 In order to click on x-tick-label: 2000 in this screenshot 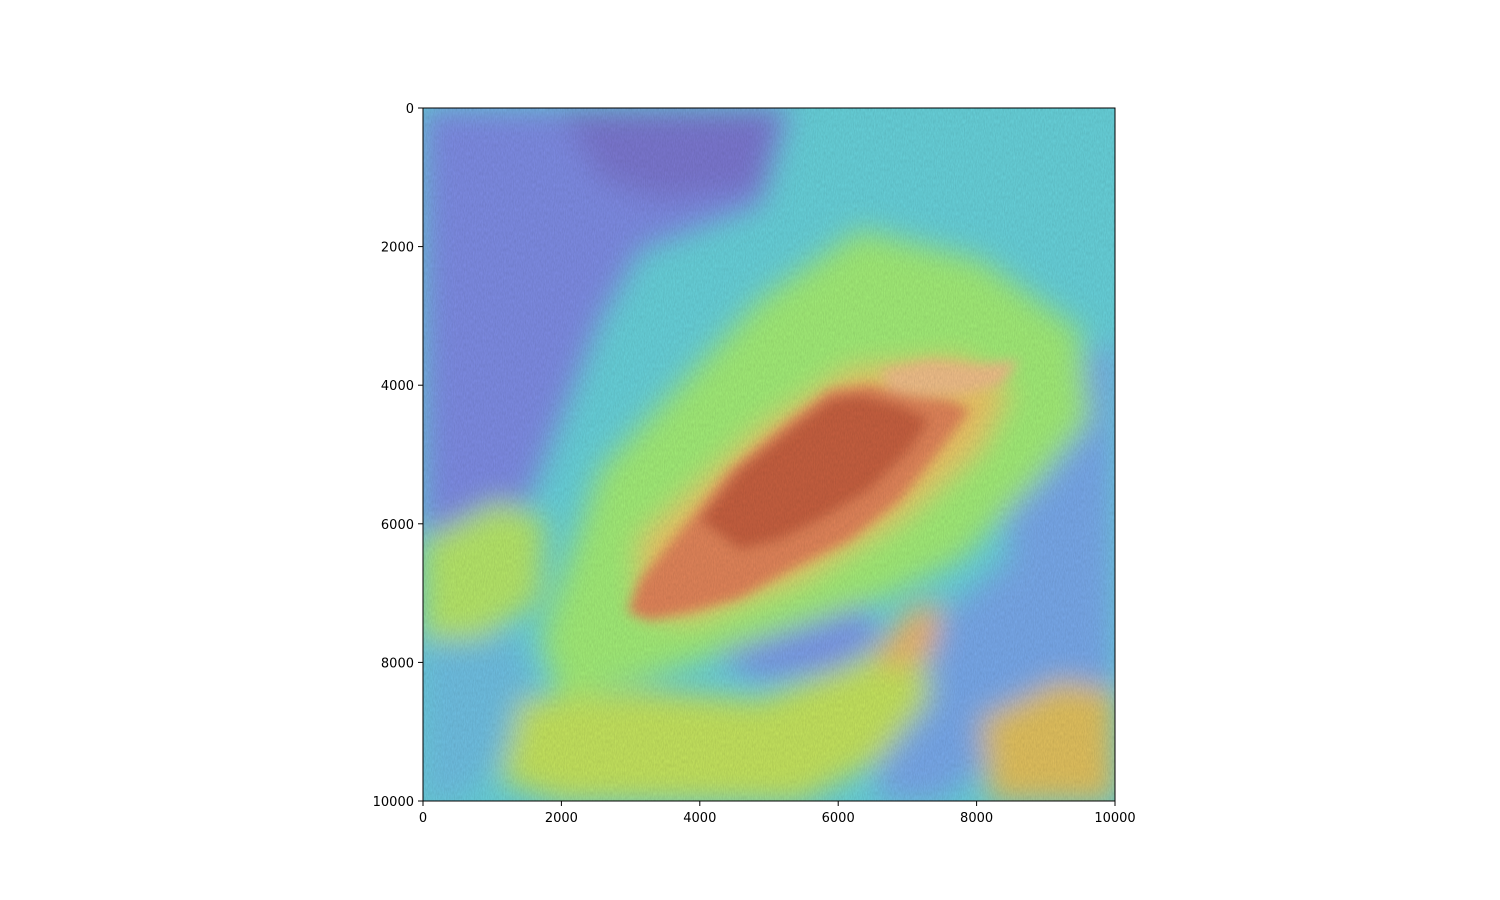, I will do `click(561, 818)`.